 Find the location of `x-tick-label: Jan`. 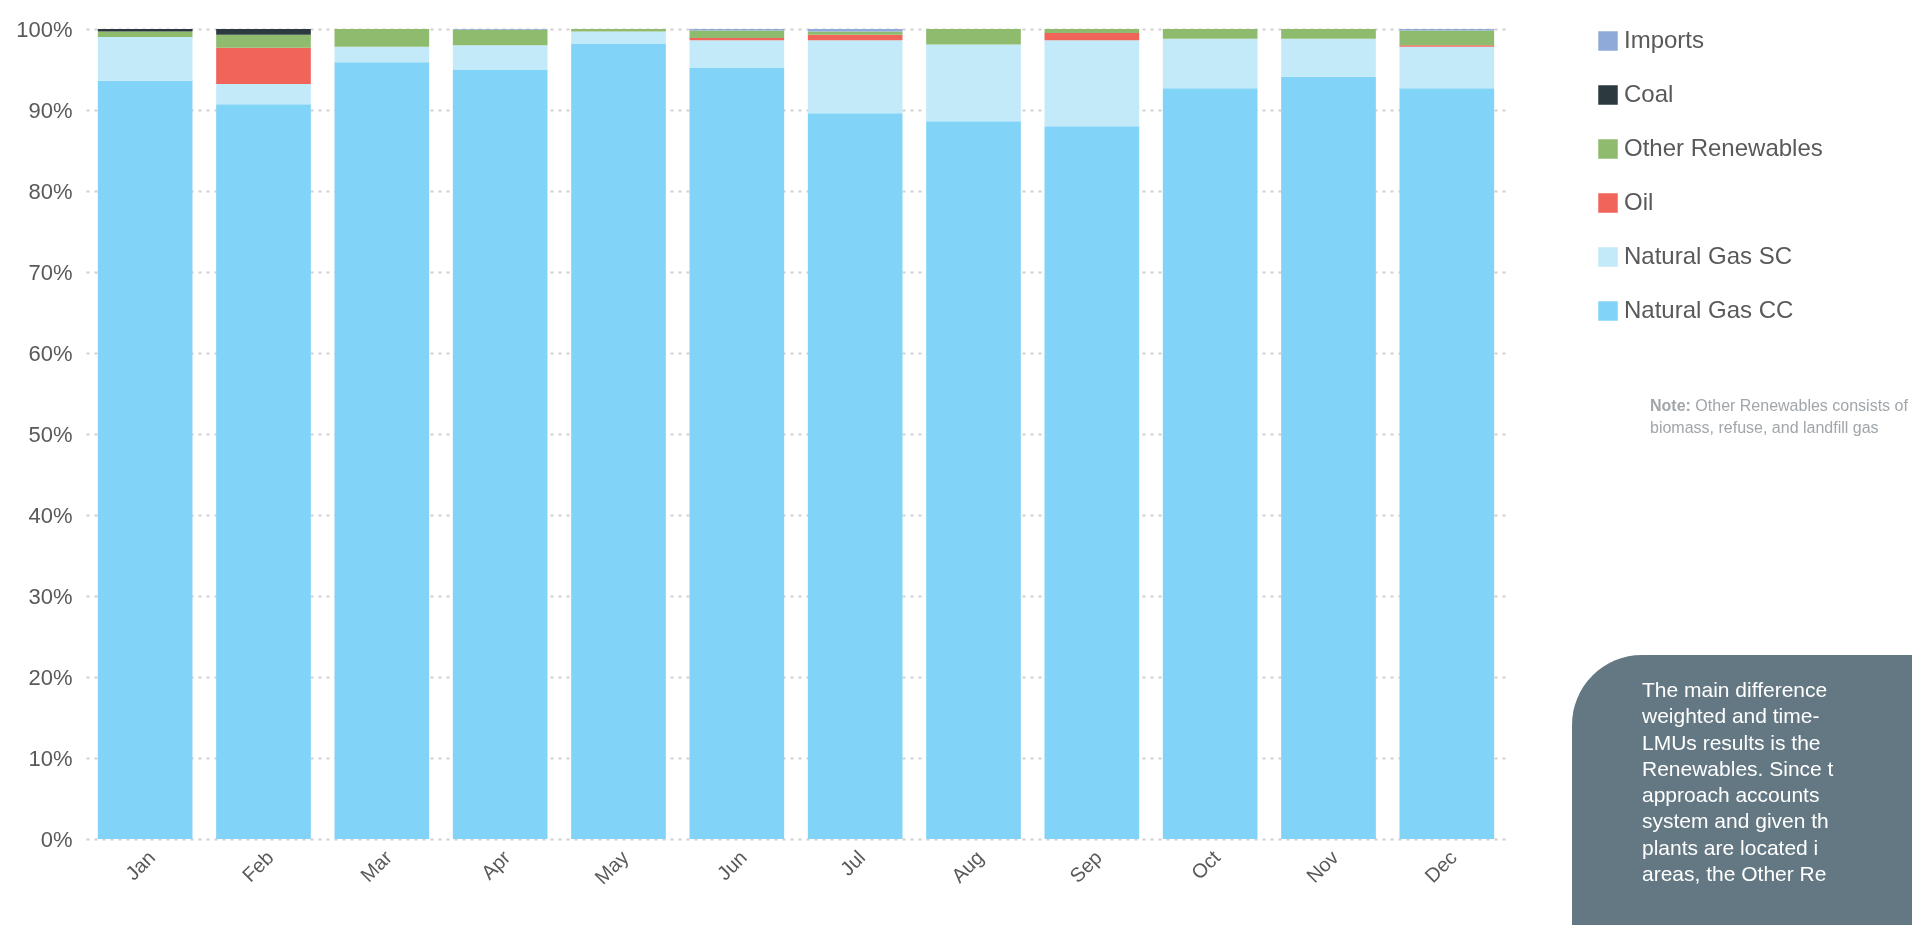

x-tick-label: Jan is located at coordinates (140, 865).